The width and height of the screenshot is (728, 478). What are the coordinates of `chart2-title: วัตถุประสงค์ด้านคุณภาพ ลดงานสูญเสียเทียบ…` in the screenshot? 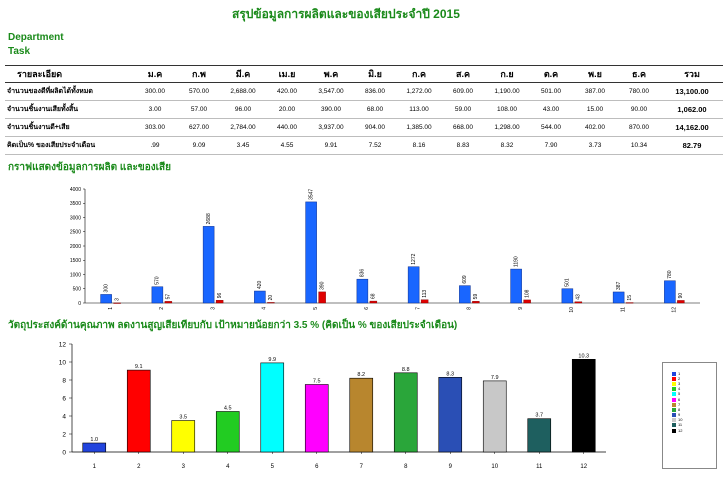 It's located at (233, 325).